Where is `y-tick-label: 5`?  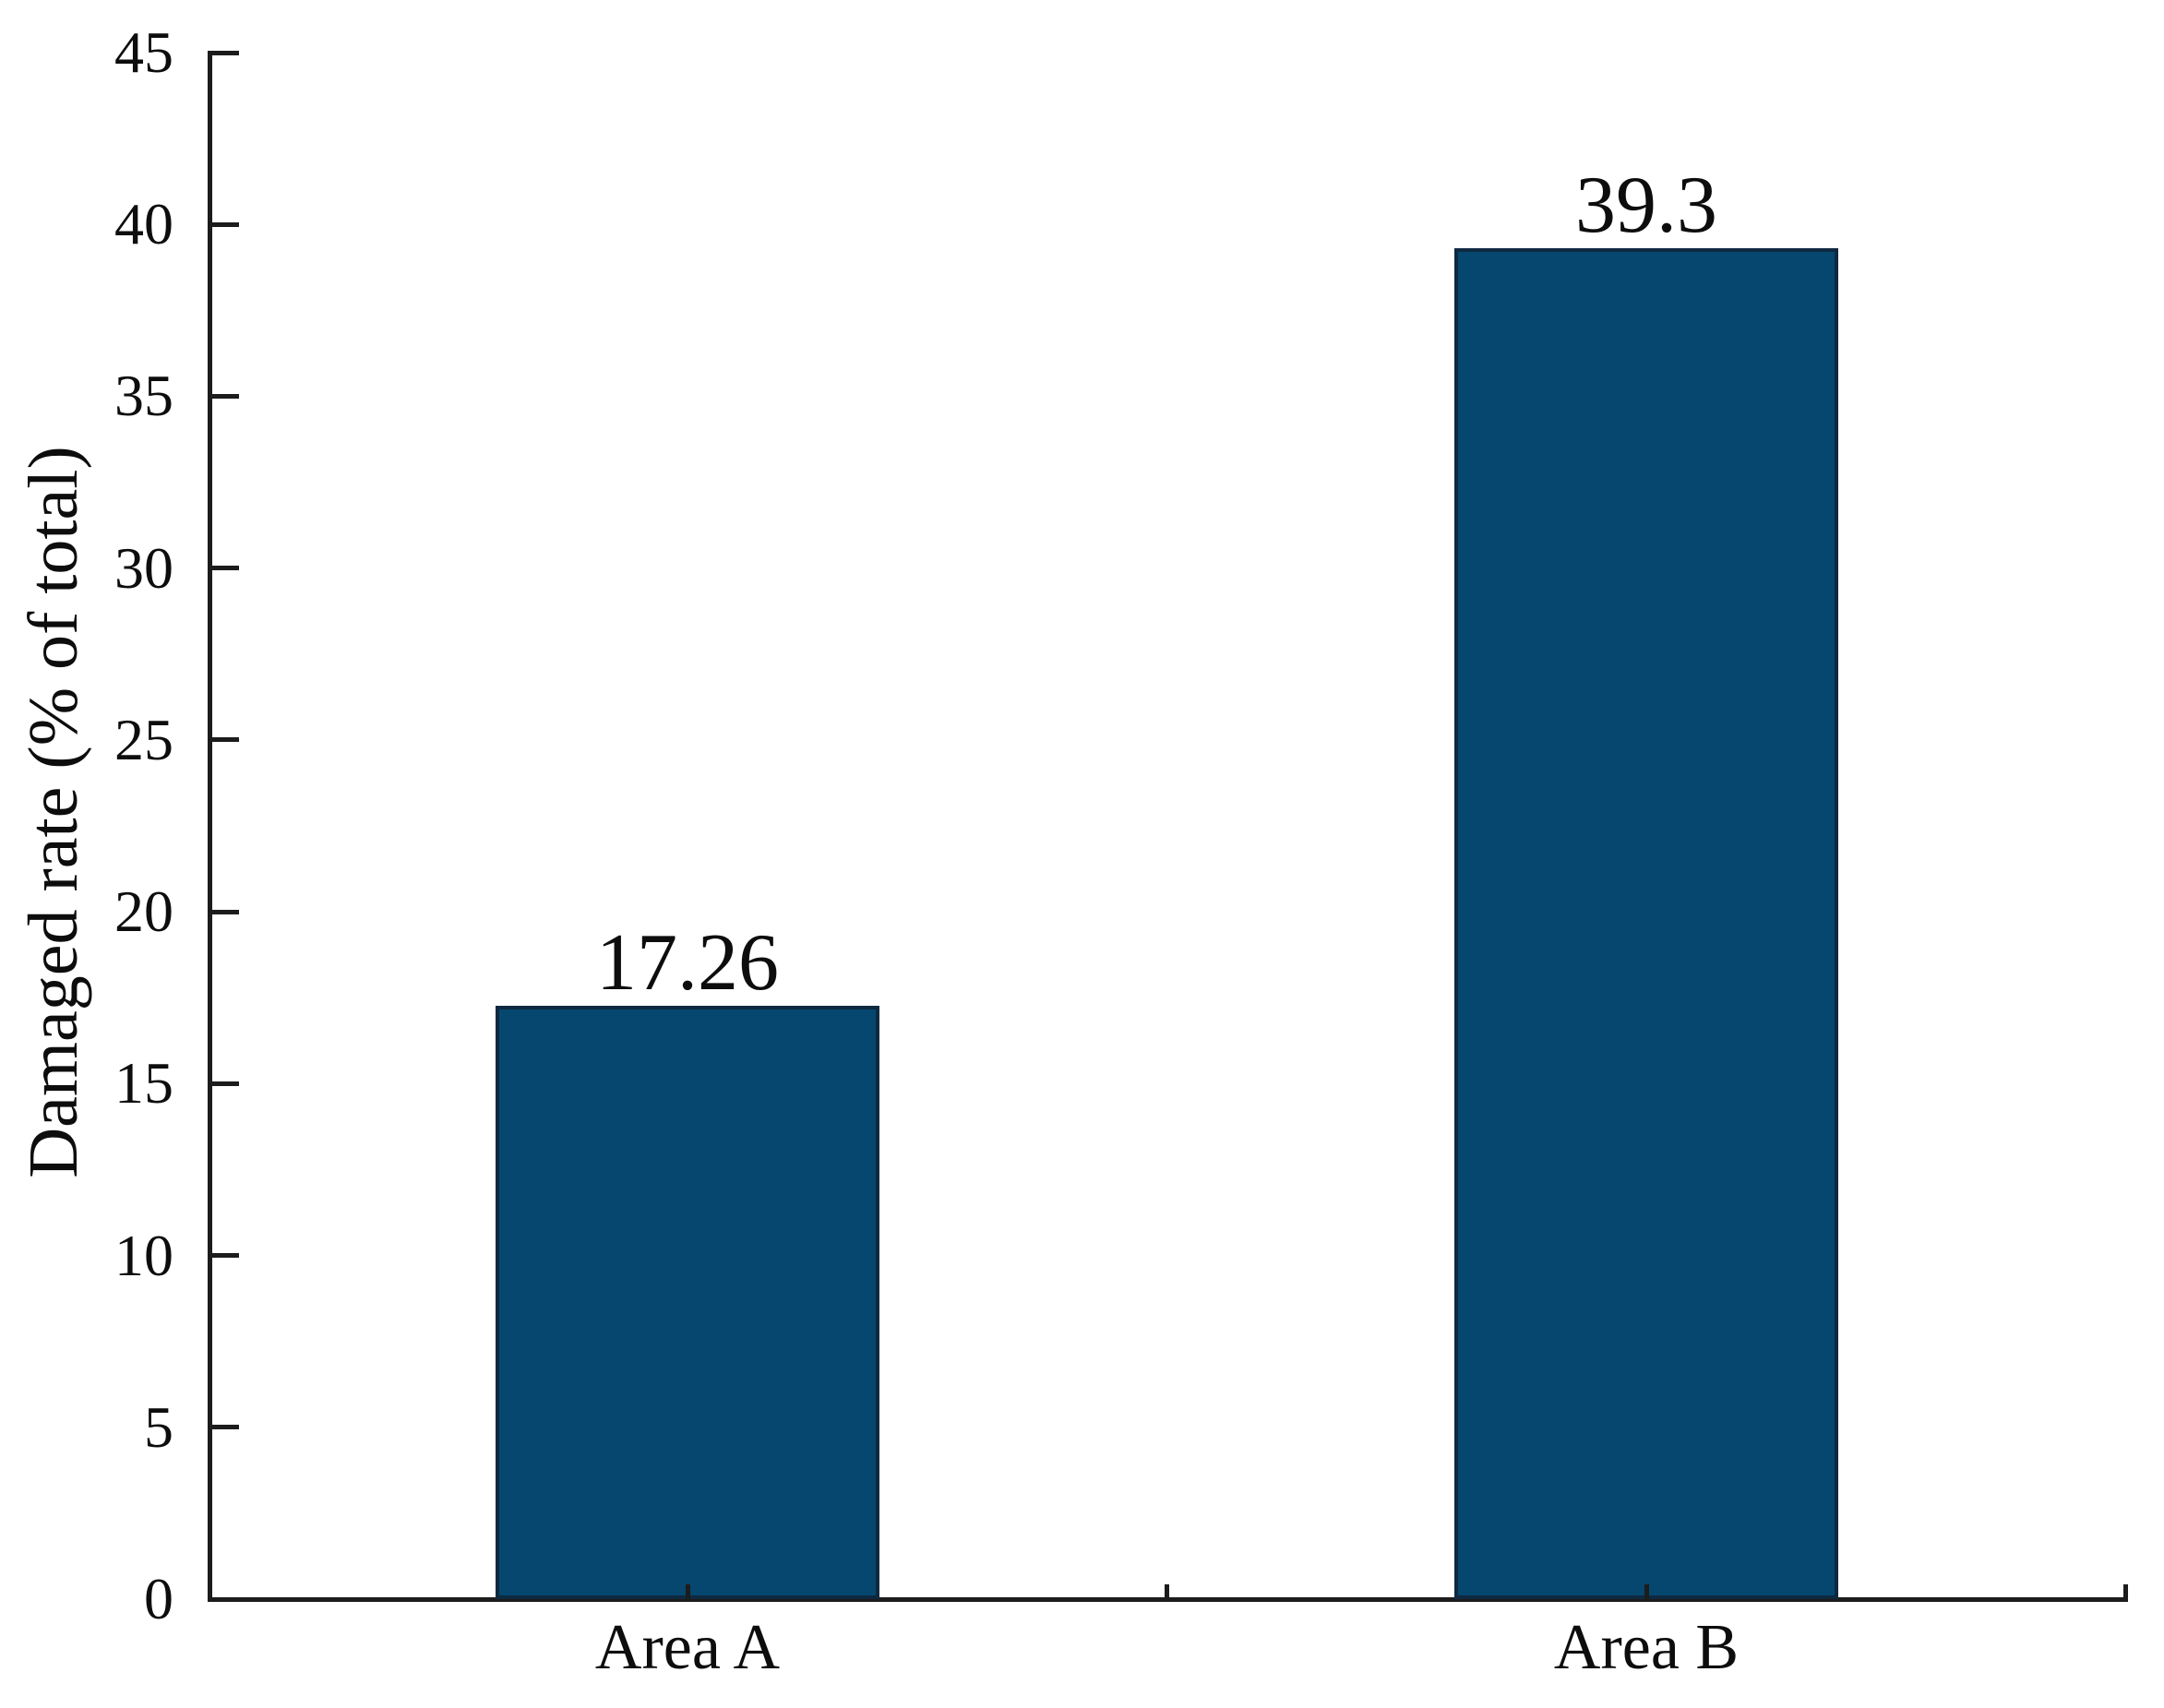
y-tick-label: 5 is located at coordinates (158, 1426).